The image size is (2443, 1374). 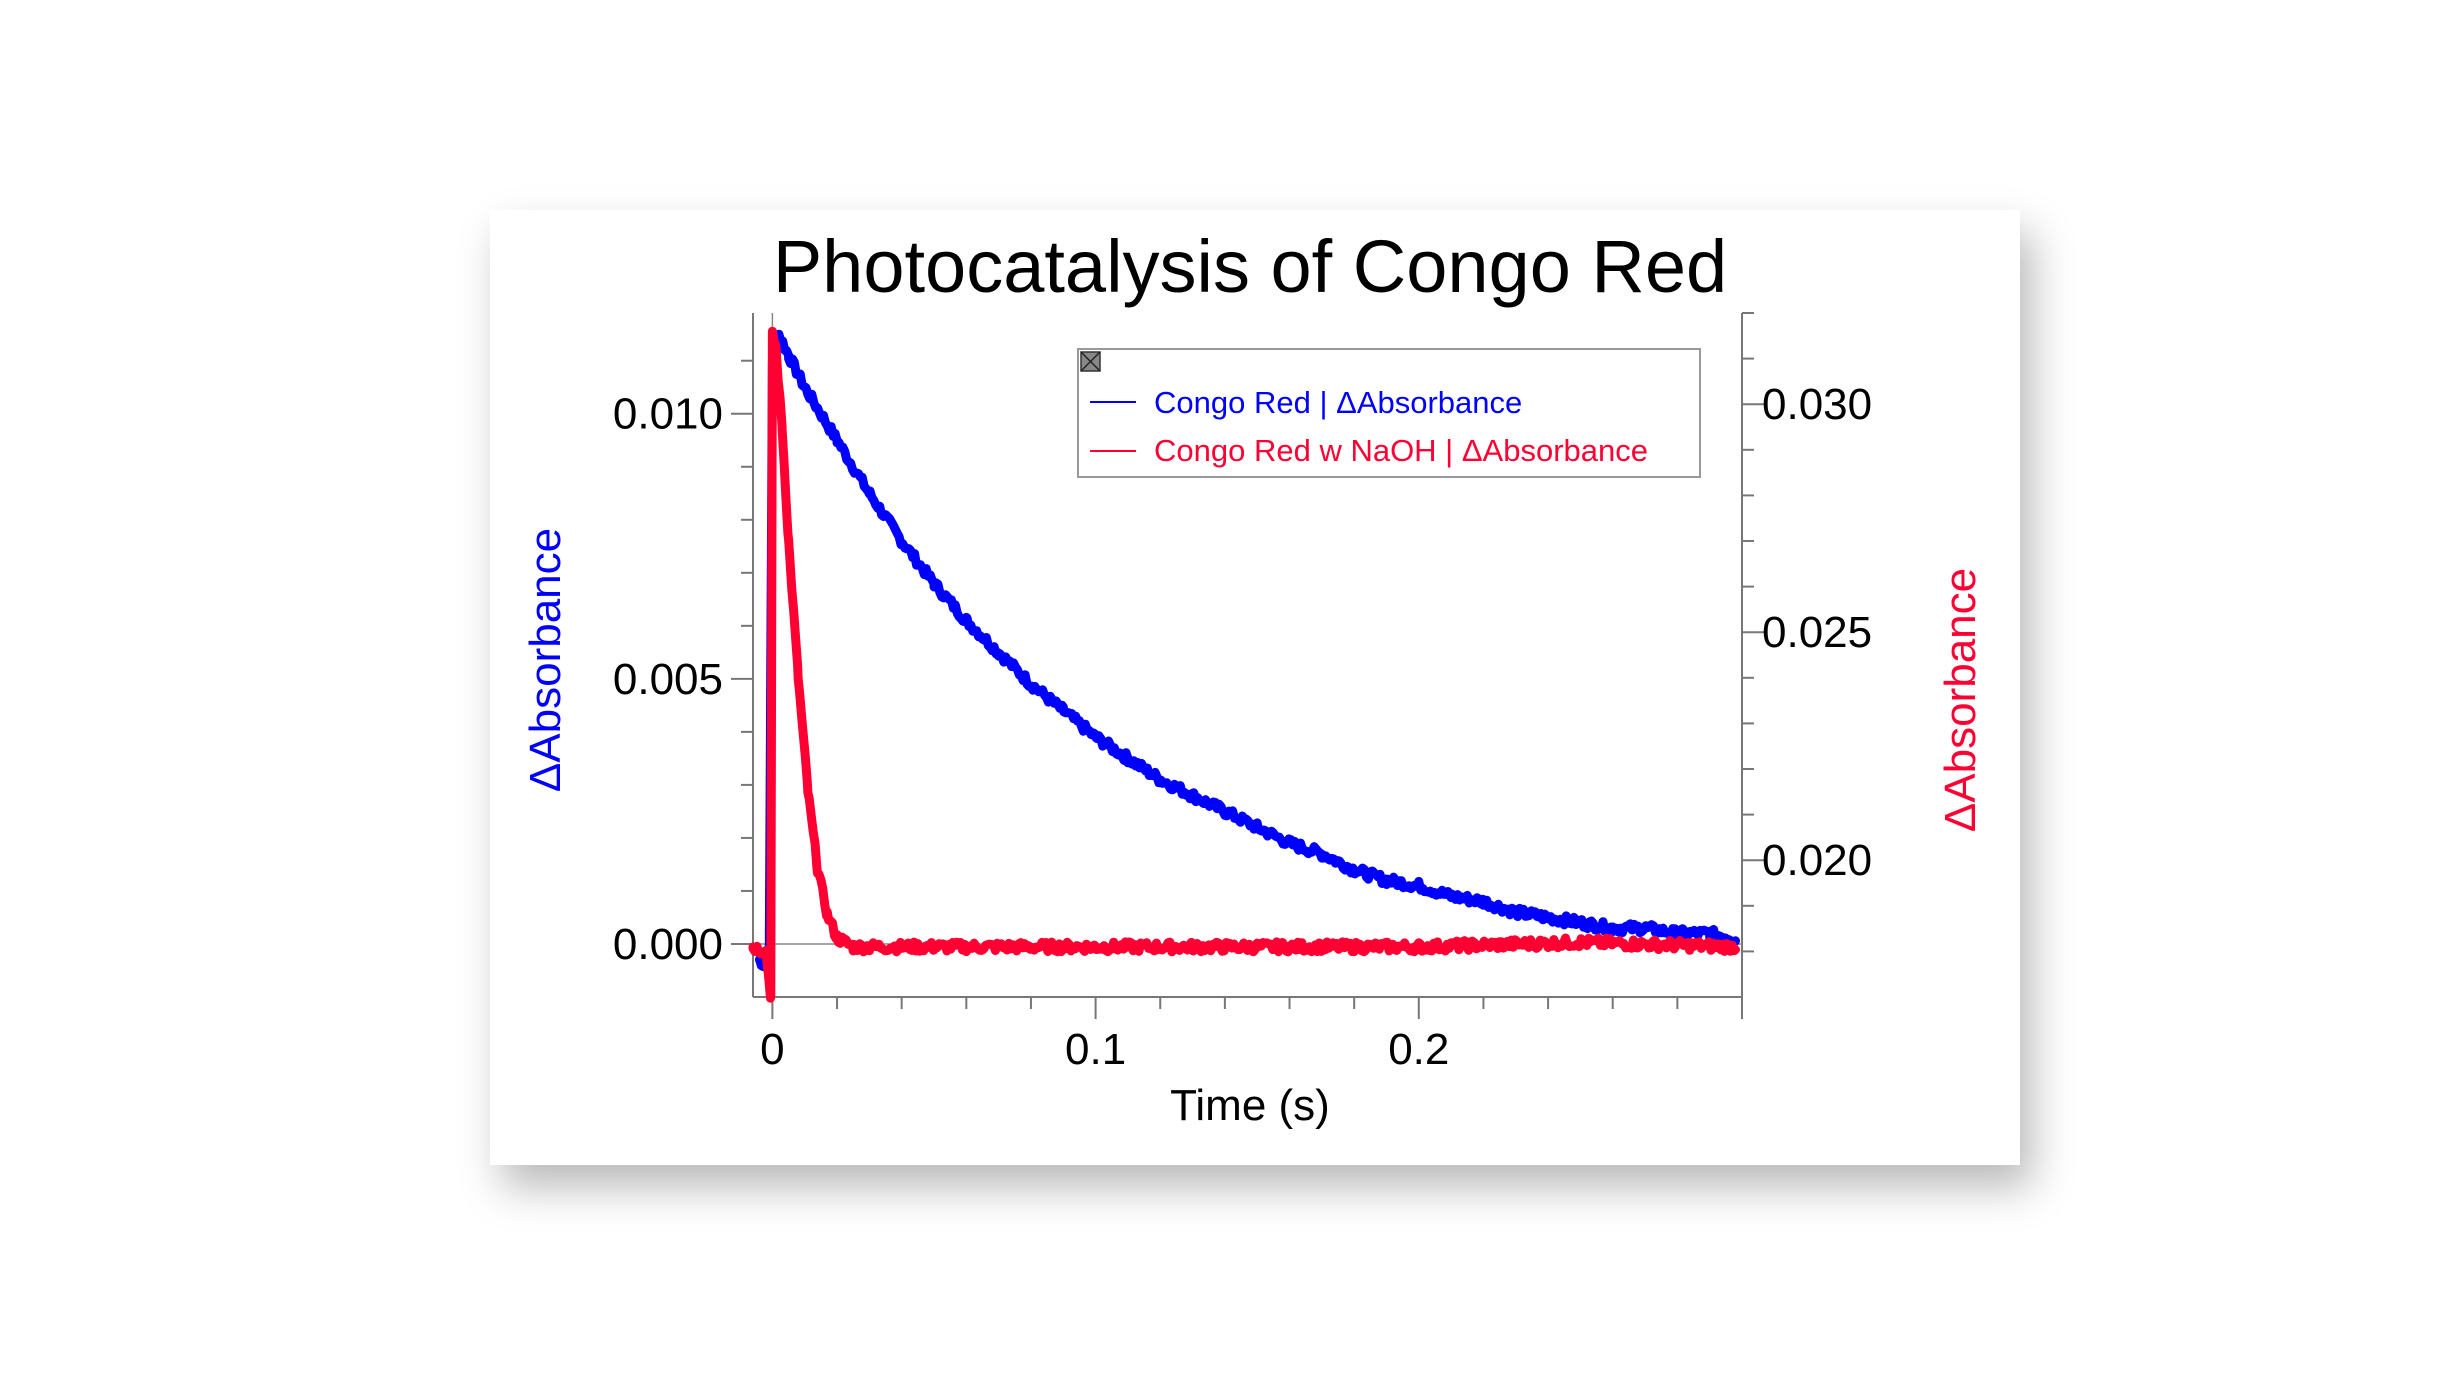 What do you see at coordinates (1250, 266) in the screenshot?
I see `chart-title: Photocatalysis of Congo Red` at bounding box center [1250, 266].